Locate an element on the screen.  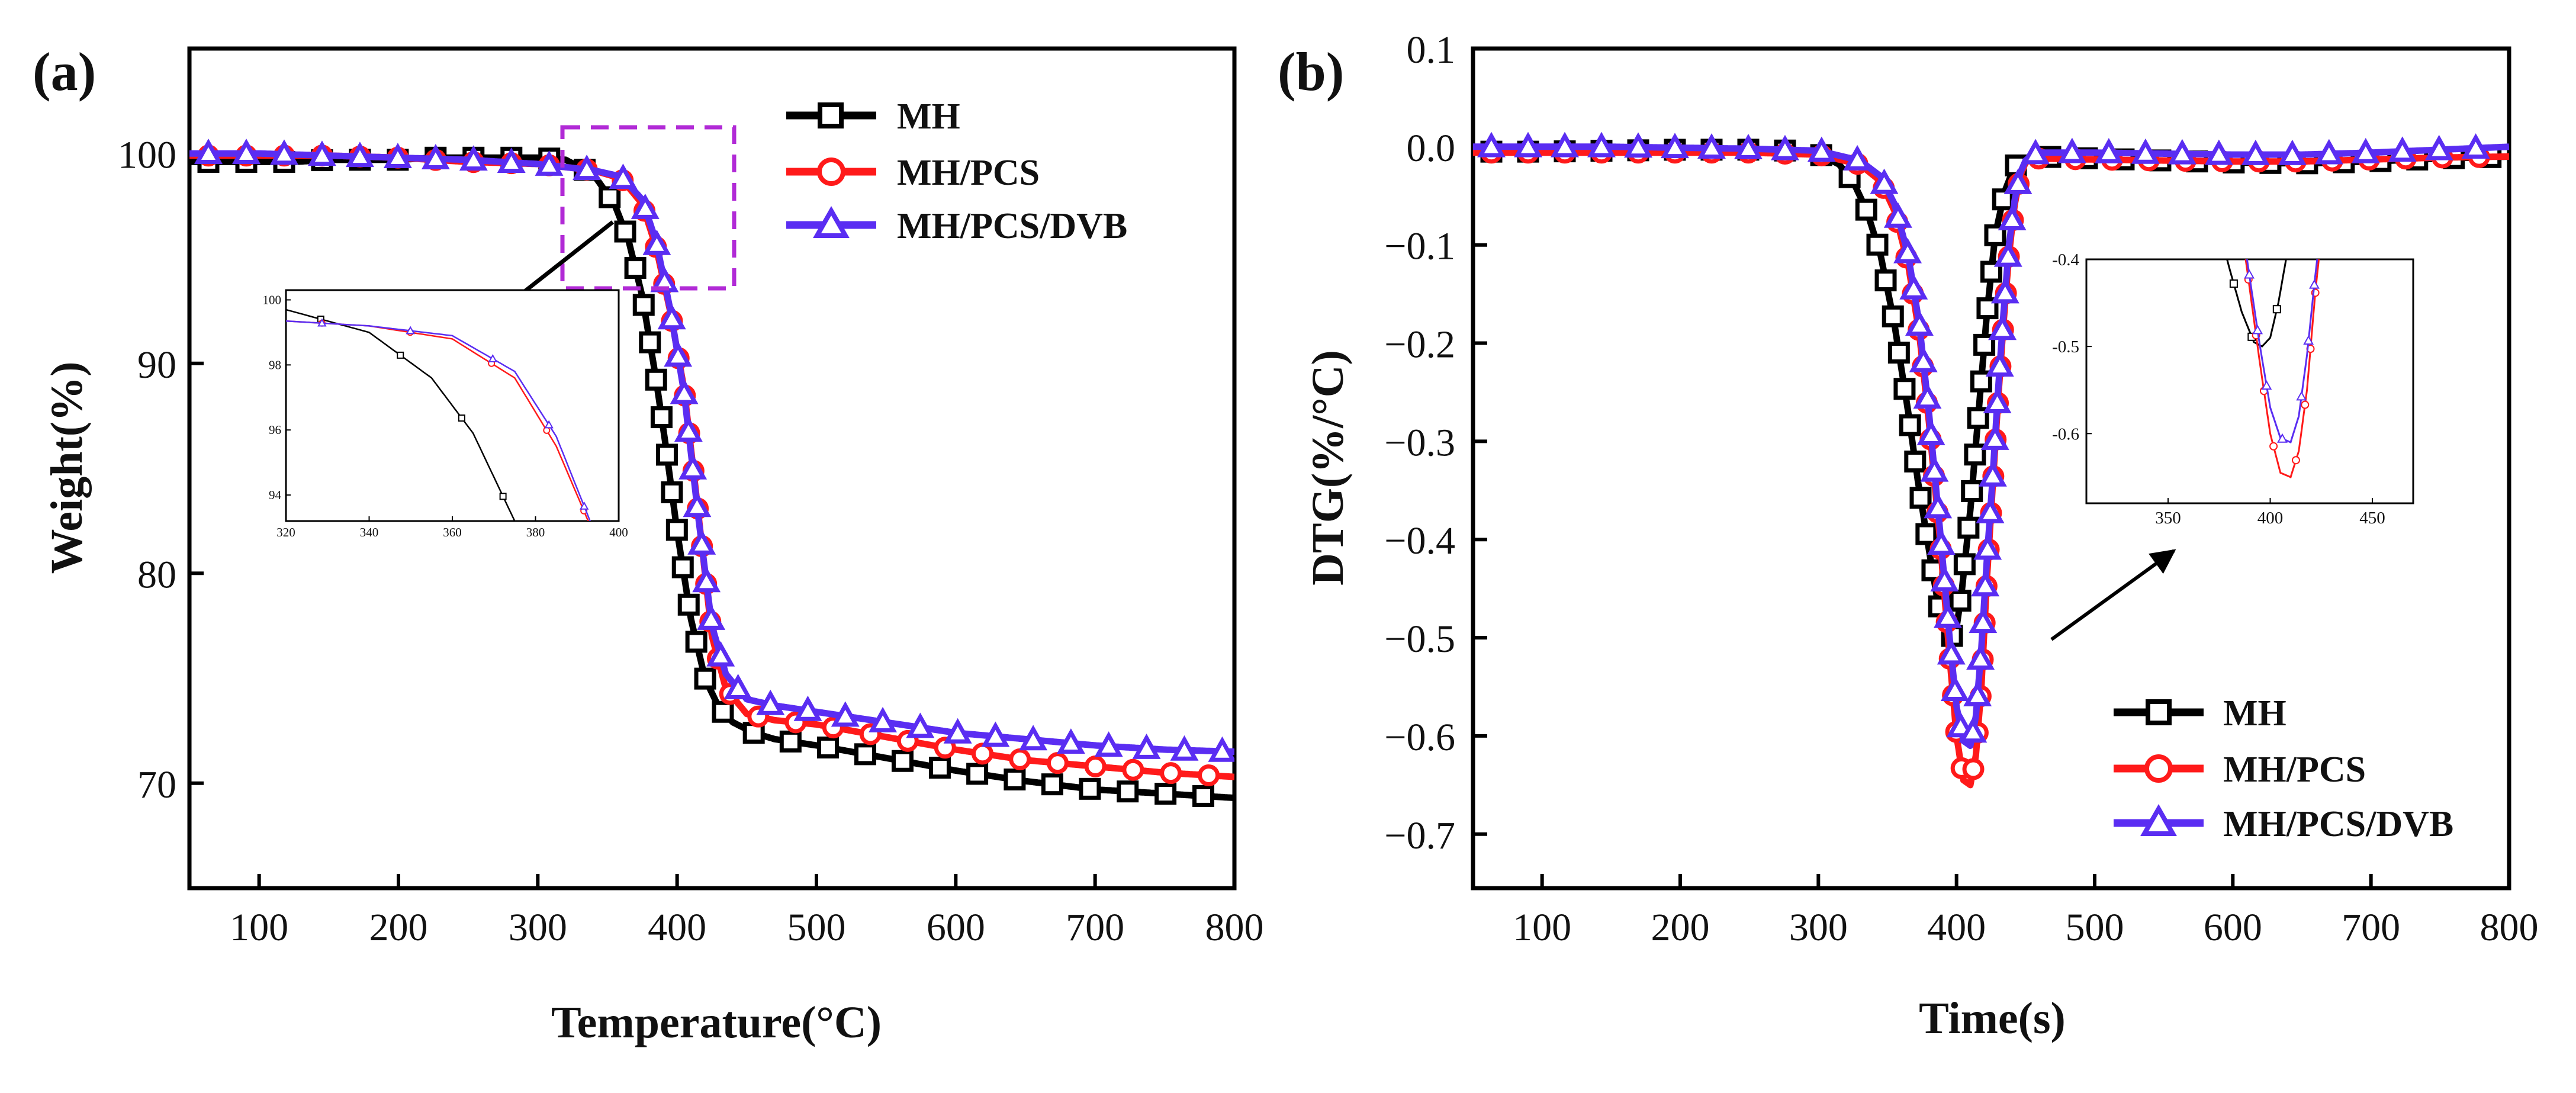
panel-a-label: (a) is located at coordinates (64, 72).